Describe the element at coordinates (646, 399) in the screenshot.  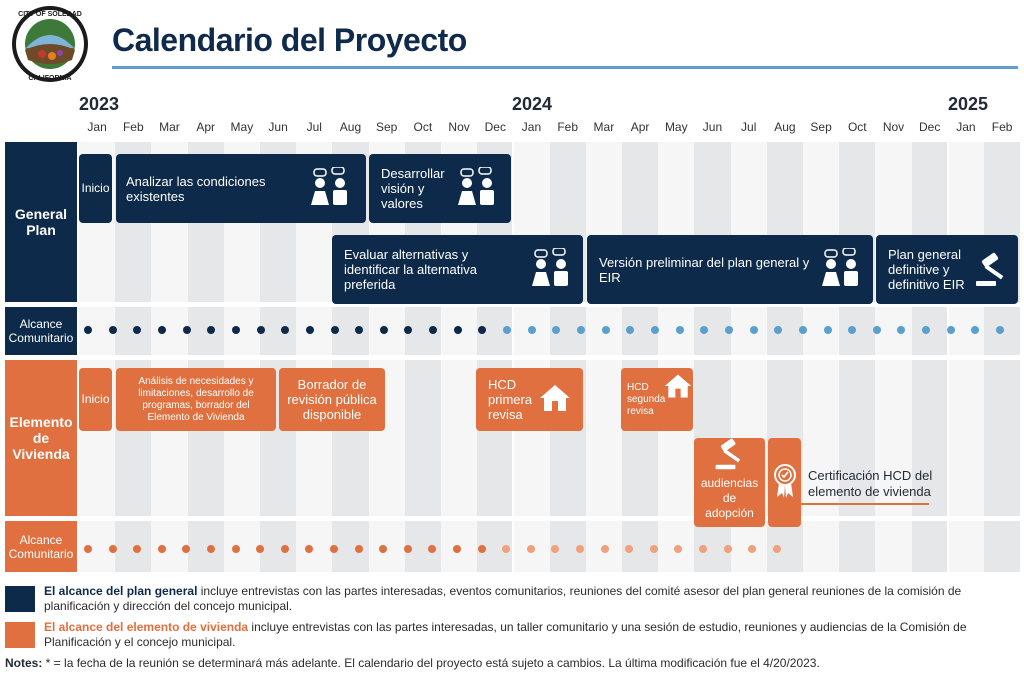
I see `task-label: HCD segunda revisa` at that location.